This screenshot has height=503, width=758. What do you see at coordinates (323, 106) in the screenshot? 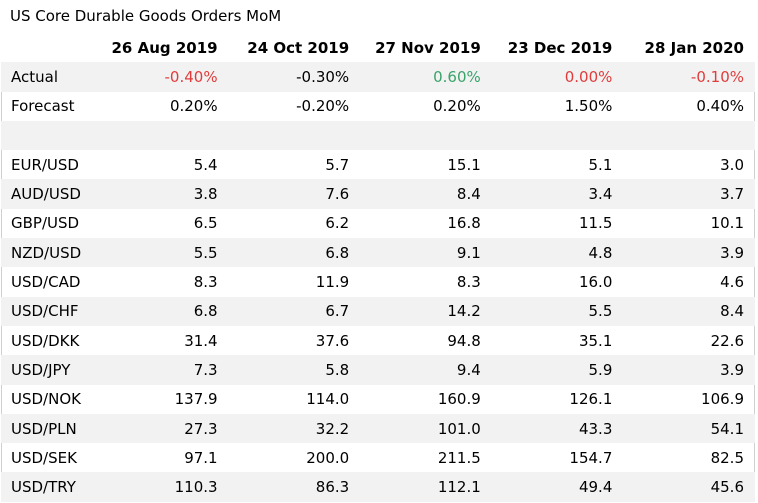
I see `table-cell: -0.20%` at bounding box center [323, 106].